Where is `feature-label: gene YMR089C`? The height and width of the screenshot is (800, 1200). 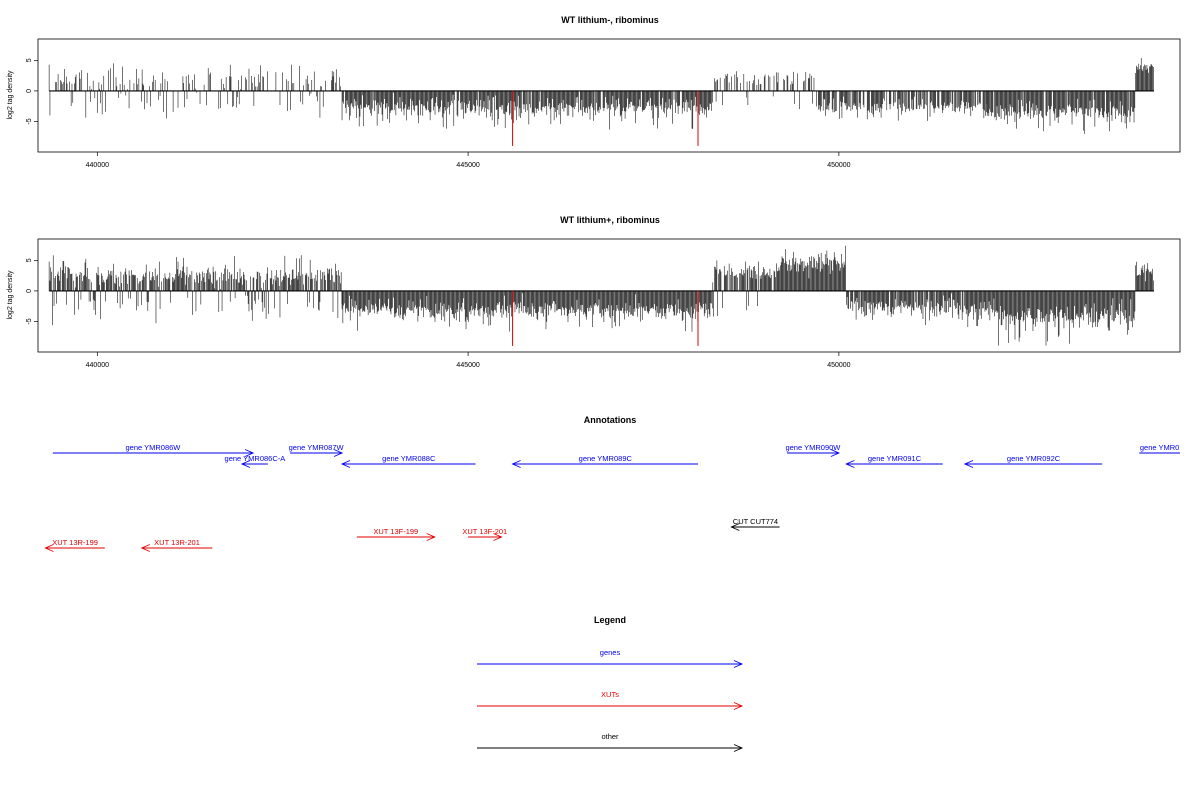
feature-label: gene YMR089C is located at coordinates (606, 458).